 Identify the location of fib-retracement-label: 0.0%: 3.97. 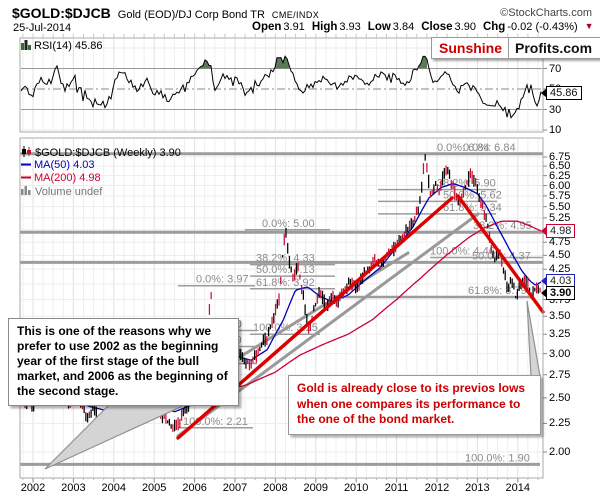
(222, 280).